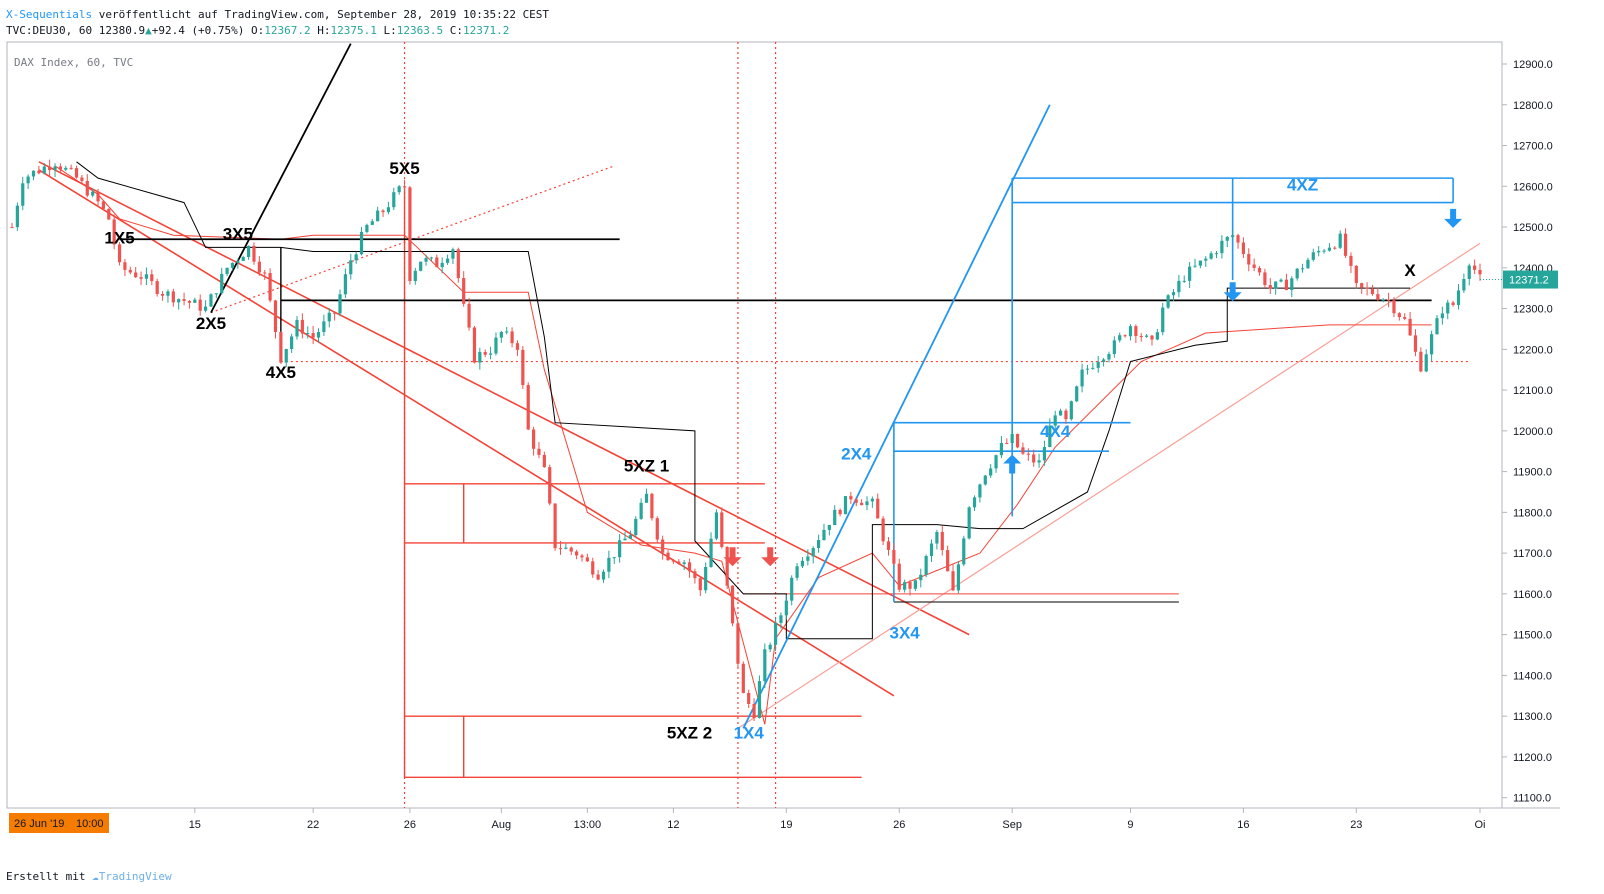 Image resolution: width=1604 pixels, height=894 pixels. I want to click on price-tick-label: 12000.0, so click(1533, 432).